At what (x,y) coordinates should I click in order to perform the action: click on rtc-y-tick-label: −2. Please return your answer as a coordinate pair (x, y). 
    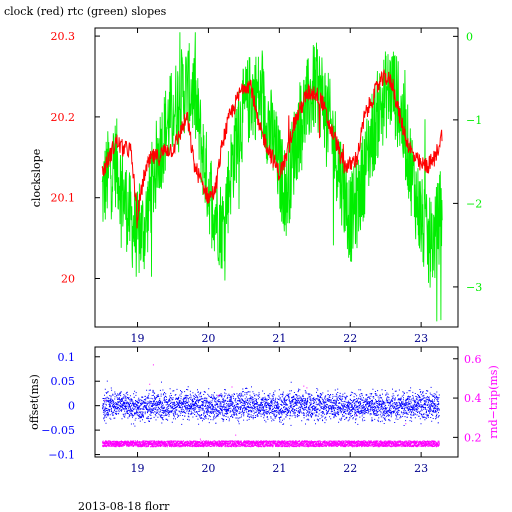
    Looking at the image, I should click on (474, 203).